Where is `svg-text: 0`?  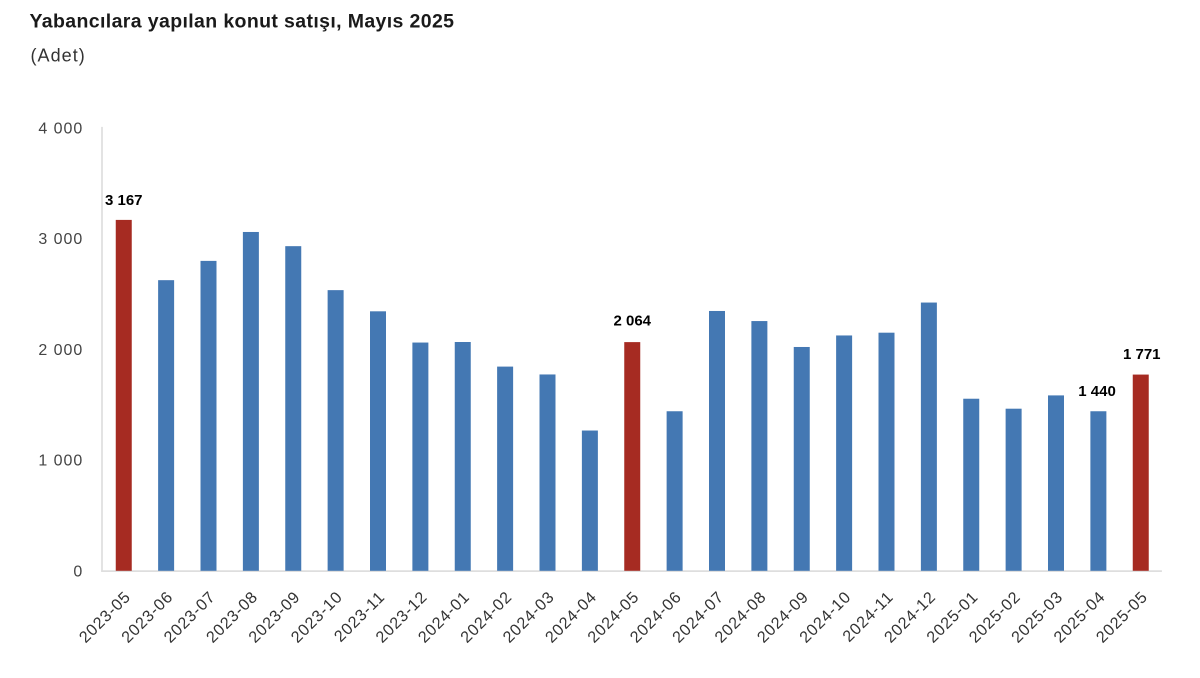
svg-text: 0 is located at coordinates (78, 572).